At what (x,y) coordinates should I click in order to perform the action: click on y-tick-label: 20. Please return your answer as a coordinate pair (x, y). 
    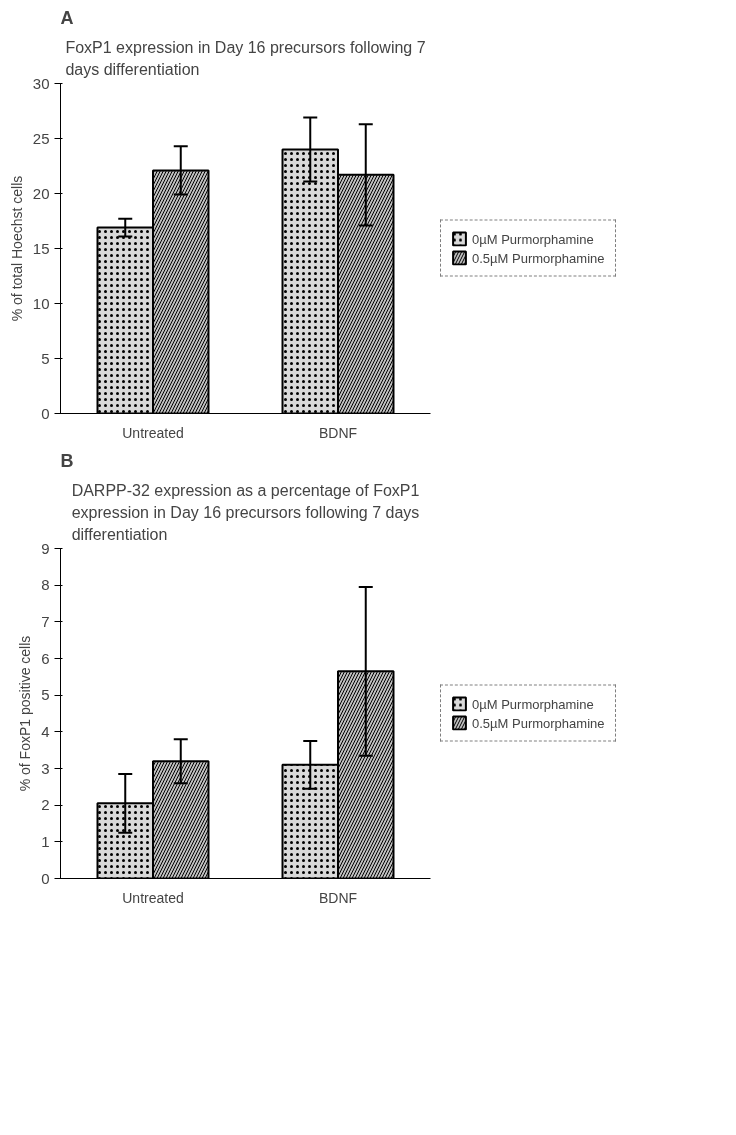
    Looking at the image, I should click on (41, 193).